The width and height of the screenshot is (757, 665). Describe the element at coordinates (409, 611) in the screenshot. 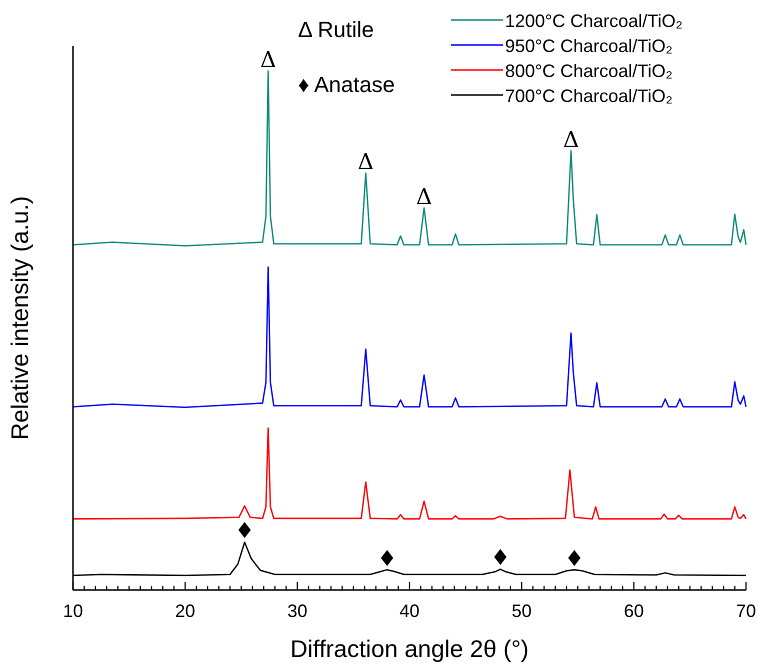

I see `x-tick-label: 40` at that location.